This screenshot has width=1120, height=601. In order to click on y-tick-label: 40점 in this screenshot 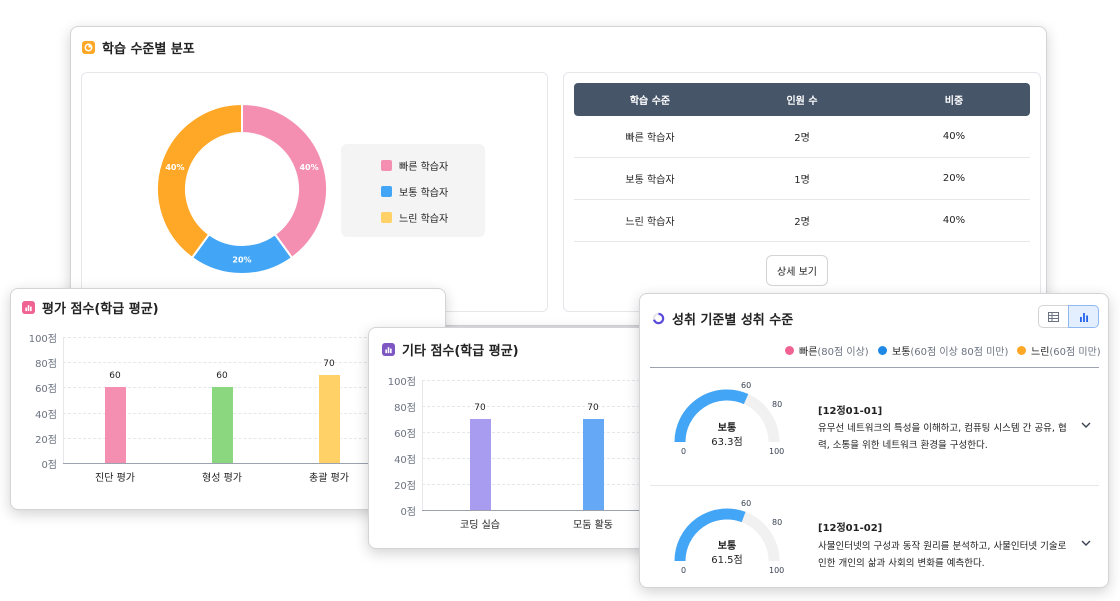, I will do `click(46, 415)`.